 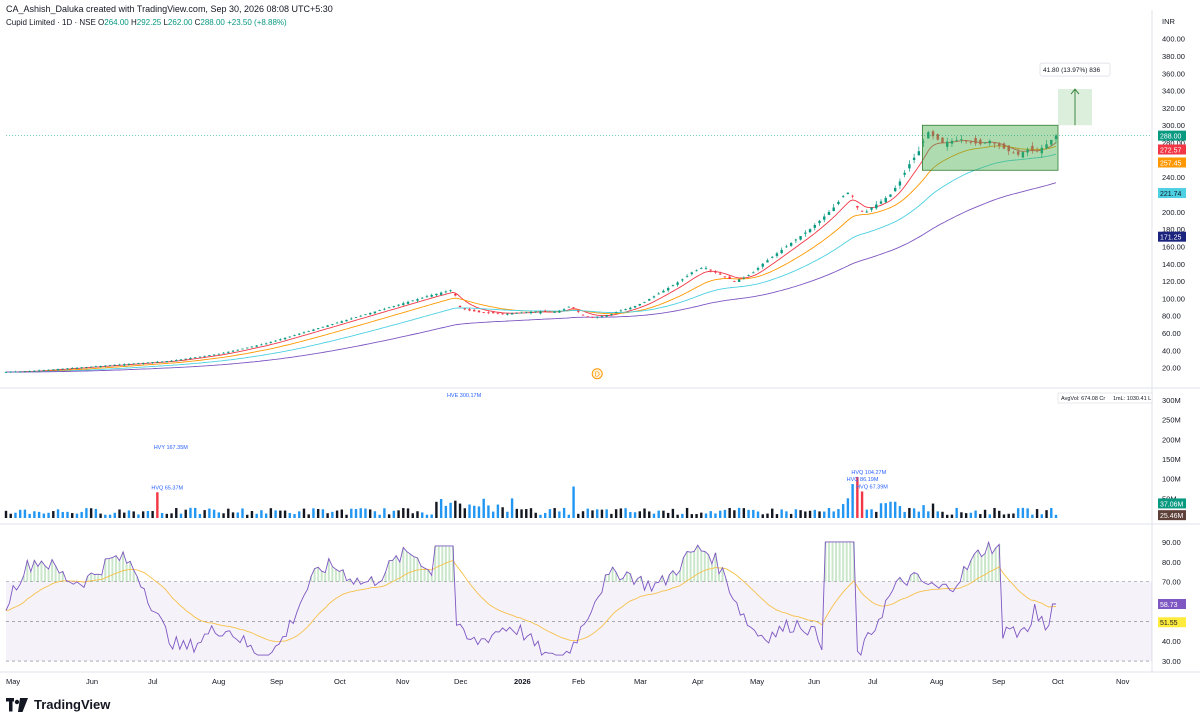 What do you see at coordinates (17, 704) in the screenshot?
I see `tradingview-logo-icon` at bounding box center [17, 704].